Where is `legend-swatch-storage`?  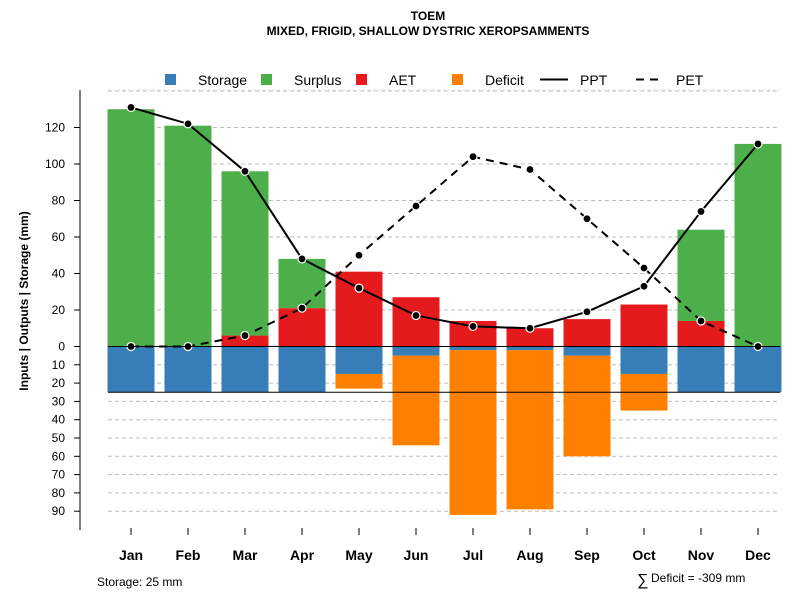
legend-swatch-storage is located at coordinates (170, 79).